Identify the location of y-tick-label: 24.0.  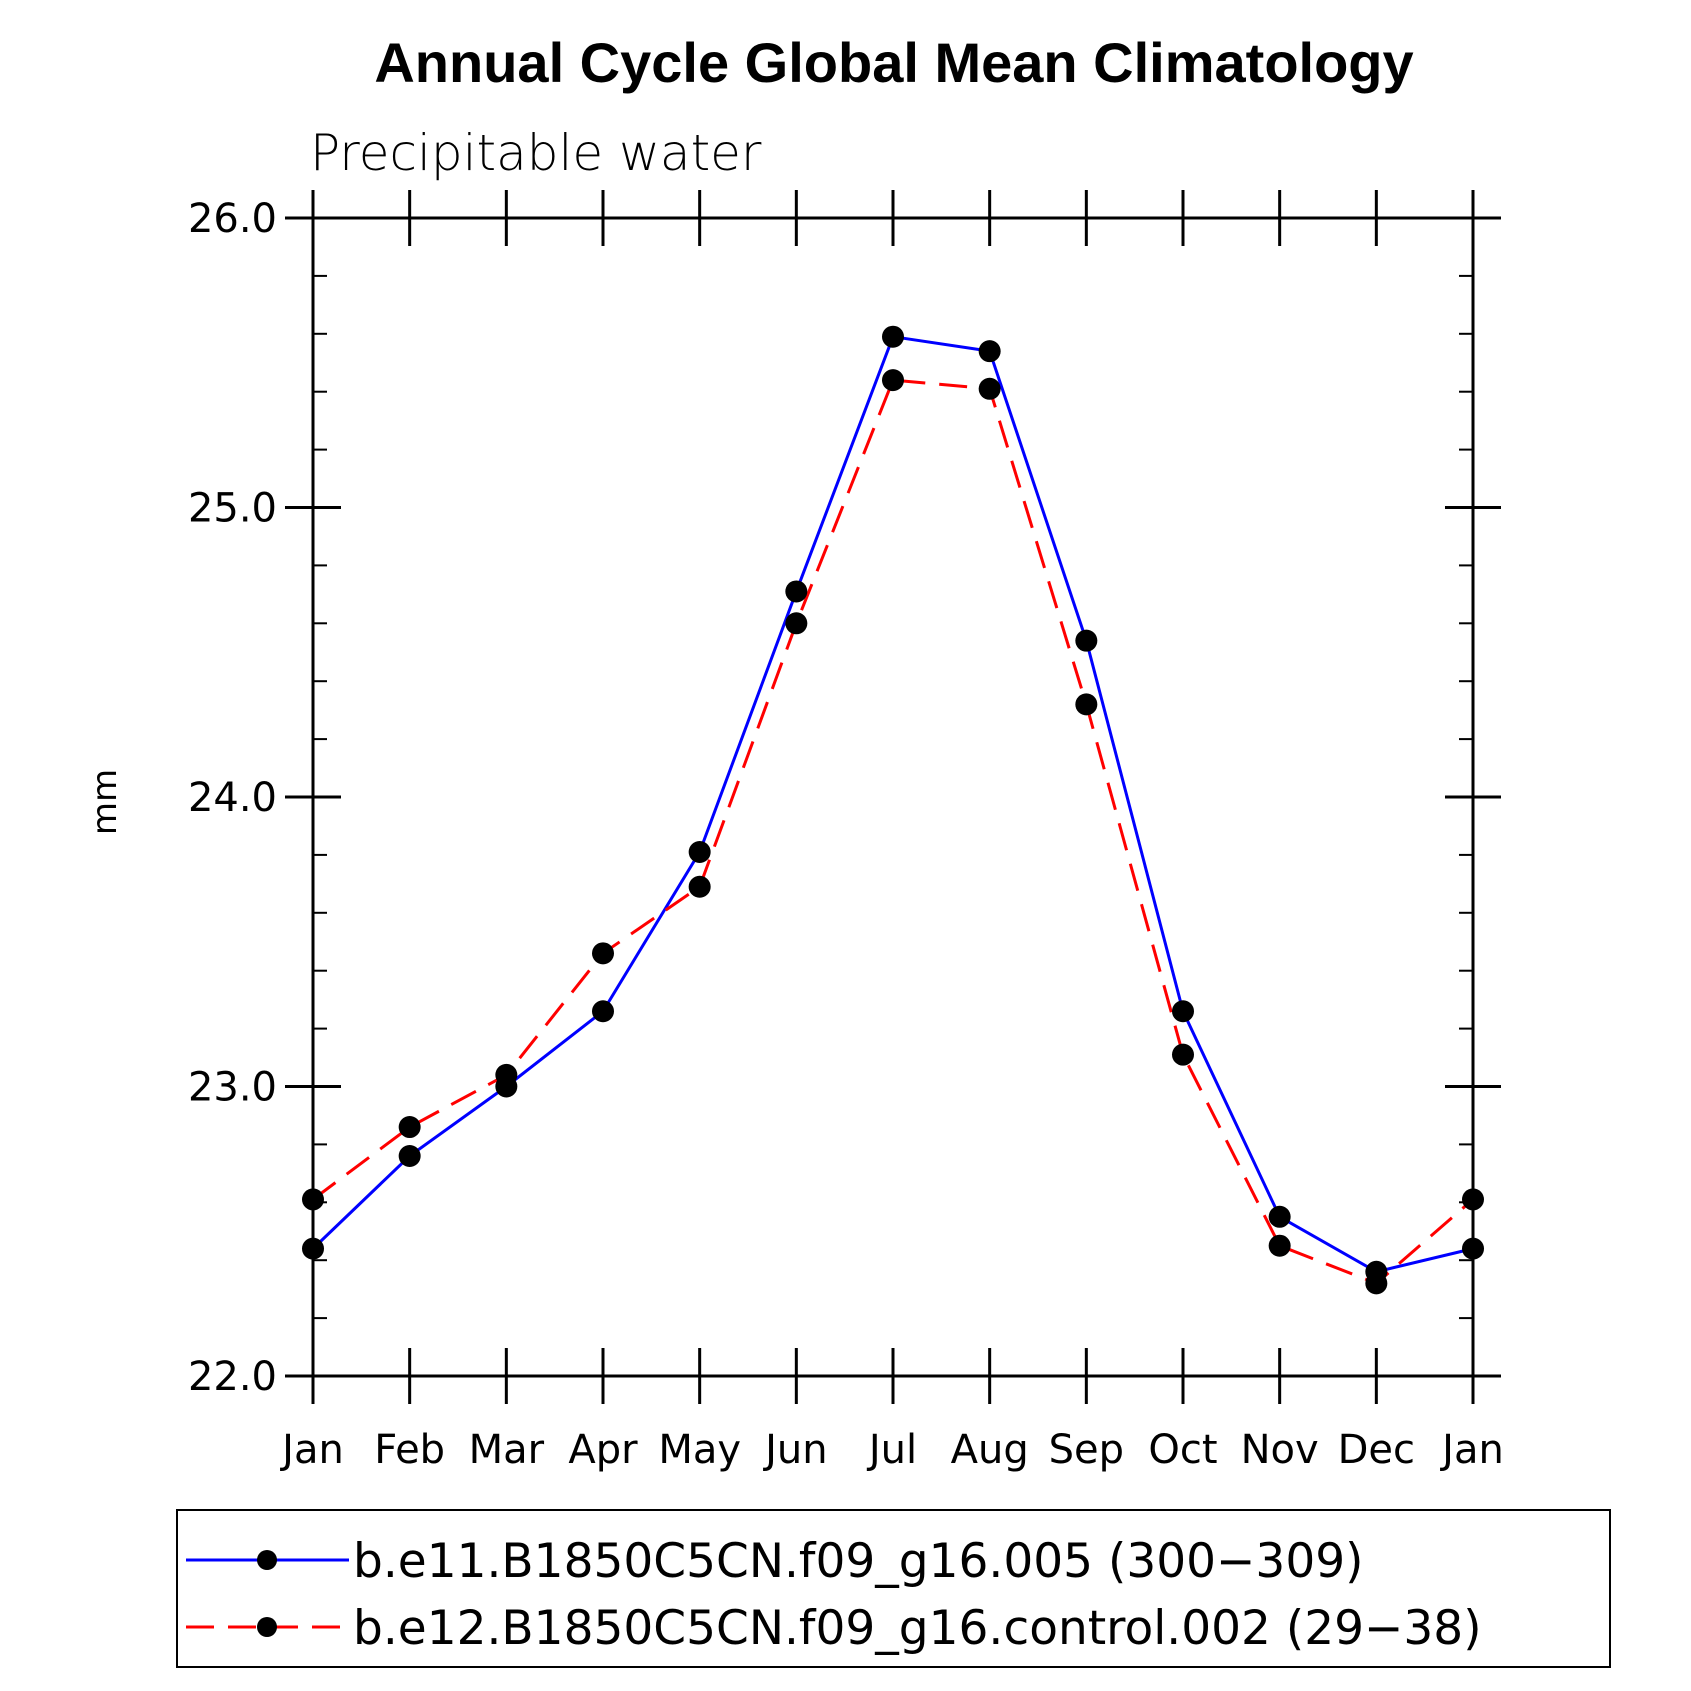
(232, 798).